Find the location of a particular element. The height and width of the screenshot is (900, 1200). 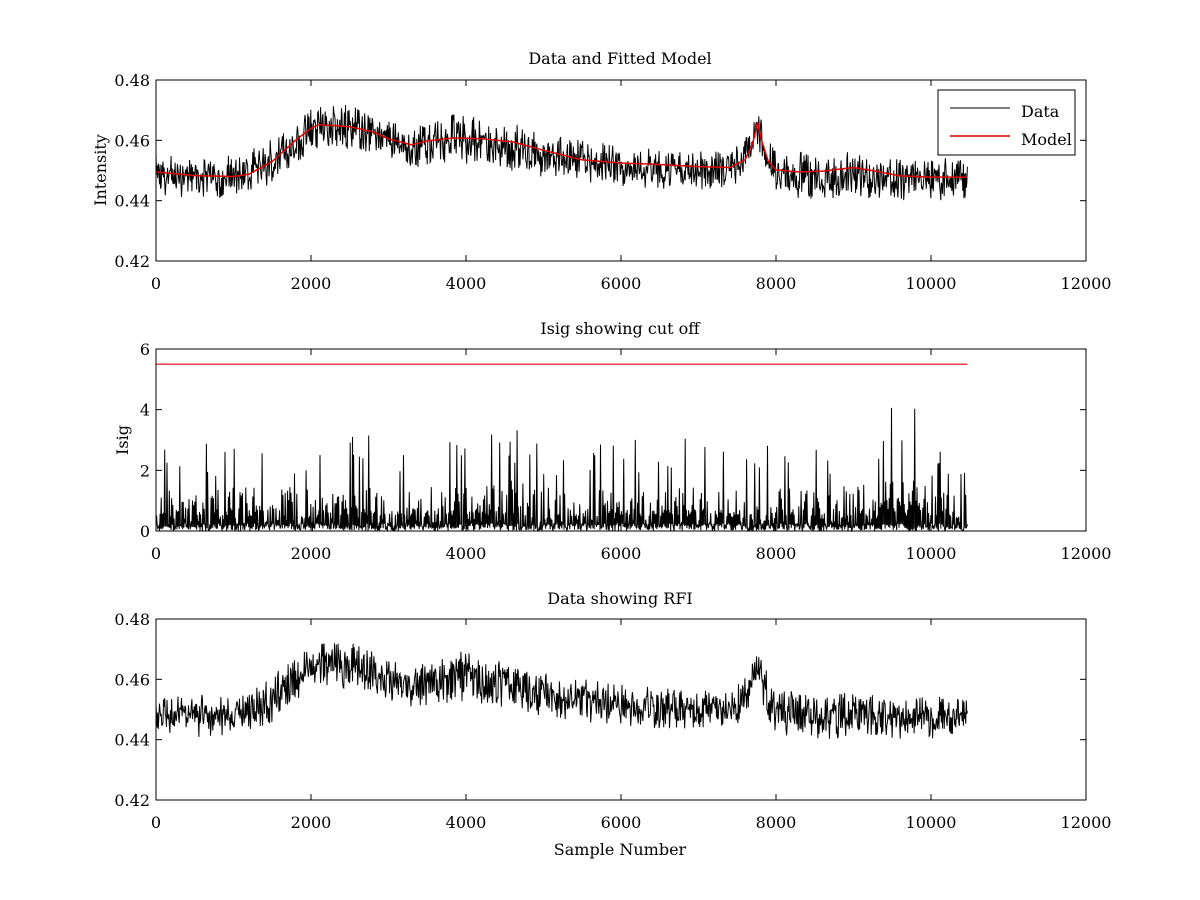

legend: Data Model is located at coordinates (1006, 122).